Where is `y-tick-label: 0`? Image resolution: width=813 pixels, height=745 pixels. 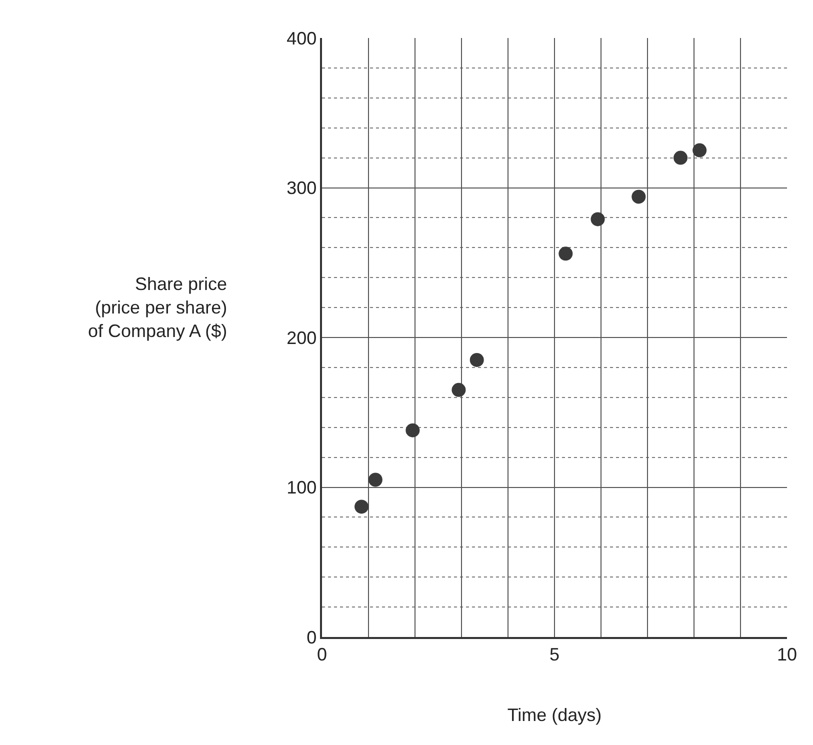 y-tick-label: 0 is located at coordinates (311, 637).